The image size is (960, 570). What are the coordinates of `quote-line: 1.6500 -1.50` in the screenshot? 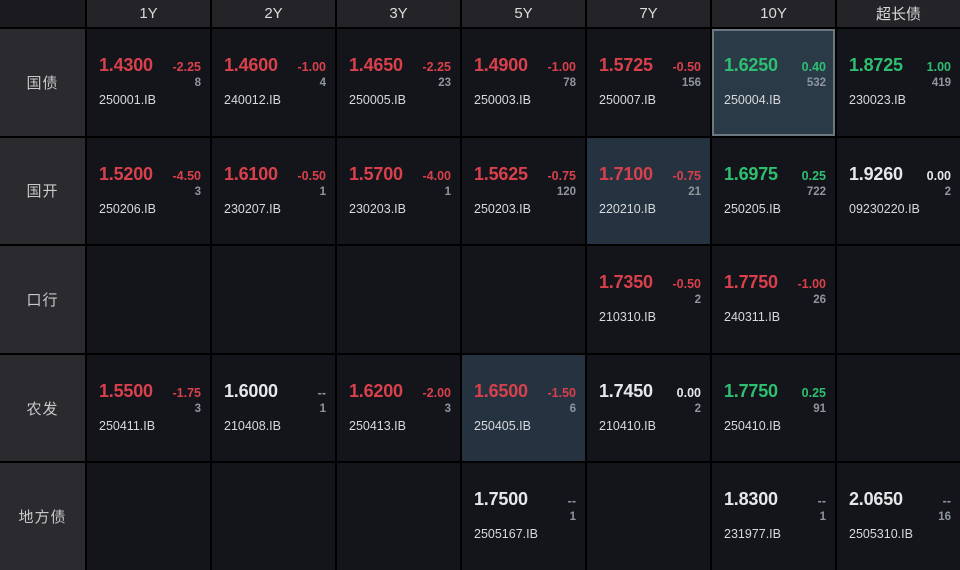 It's located at (525, 391).